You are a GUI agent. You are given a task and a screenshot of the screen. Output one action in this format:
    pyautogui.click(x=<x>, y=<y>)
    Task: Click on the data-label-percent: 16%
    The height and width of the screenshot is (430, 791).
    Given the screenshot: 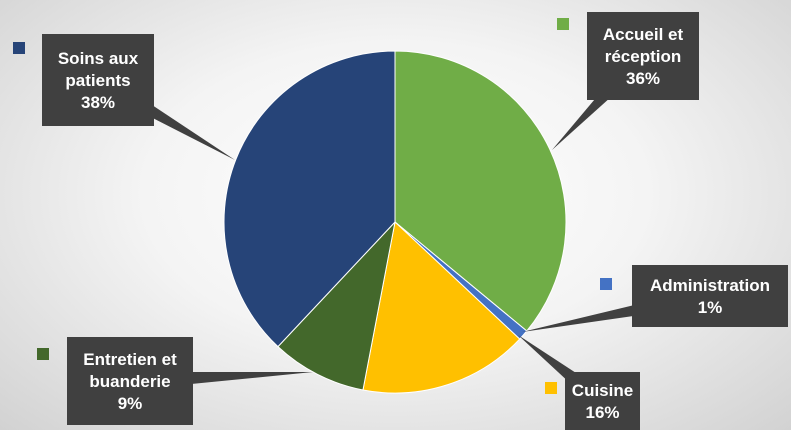 What is the action you would take?
    pyautogui.click(x=602, y=412)
    